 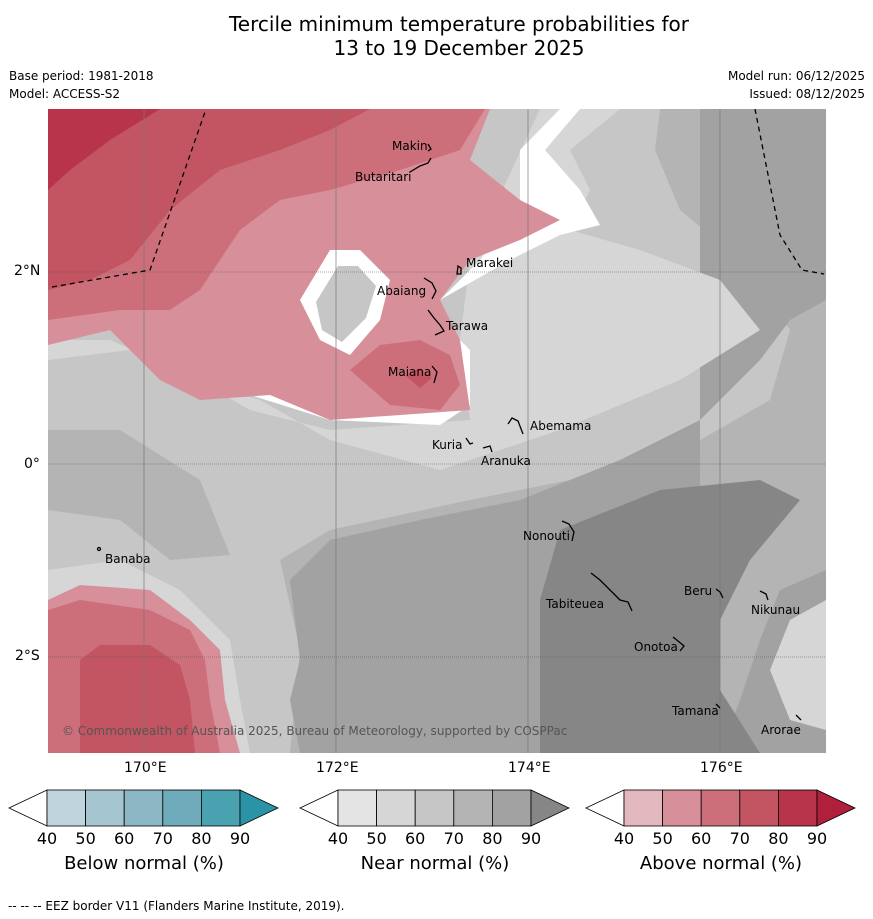 I want to click on lat-label-0: 0°, so click(x=32, y=464).